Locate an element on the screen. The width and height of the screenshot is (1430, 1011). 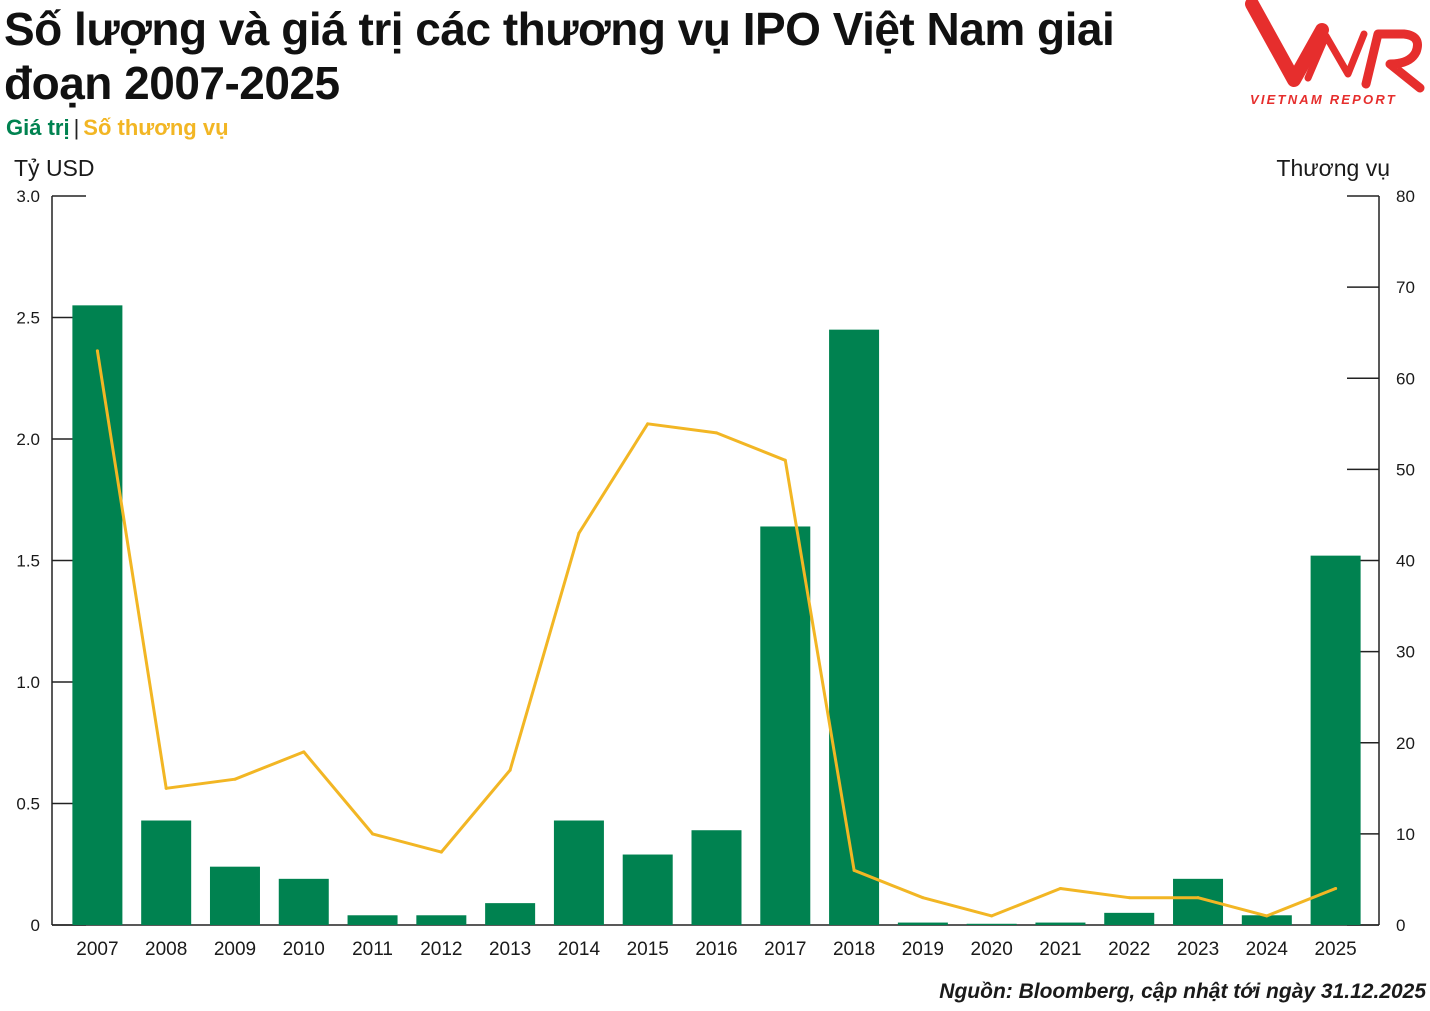
bar-2016 is located at coordinates (716, 877).